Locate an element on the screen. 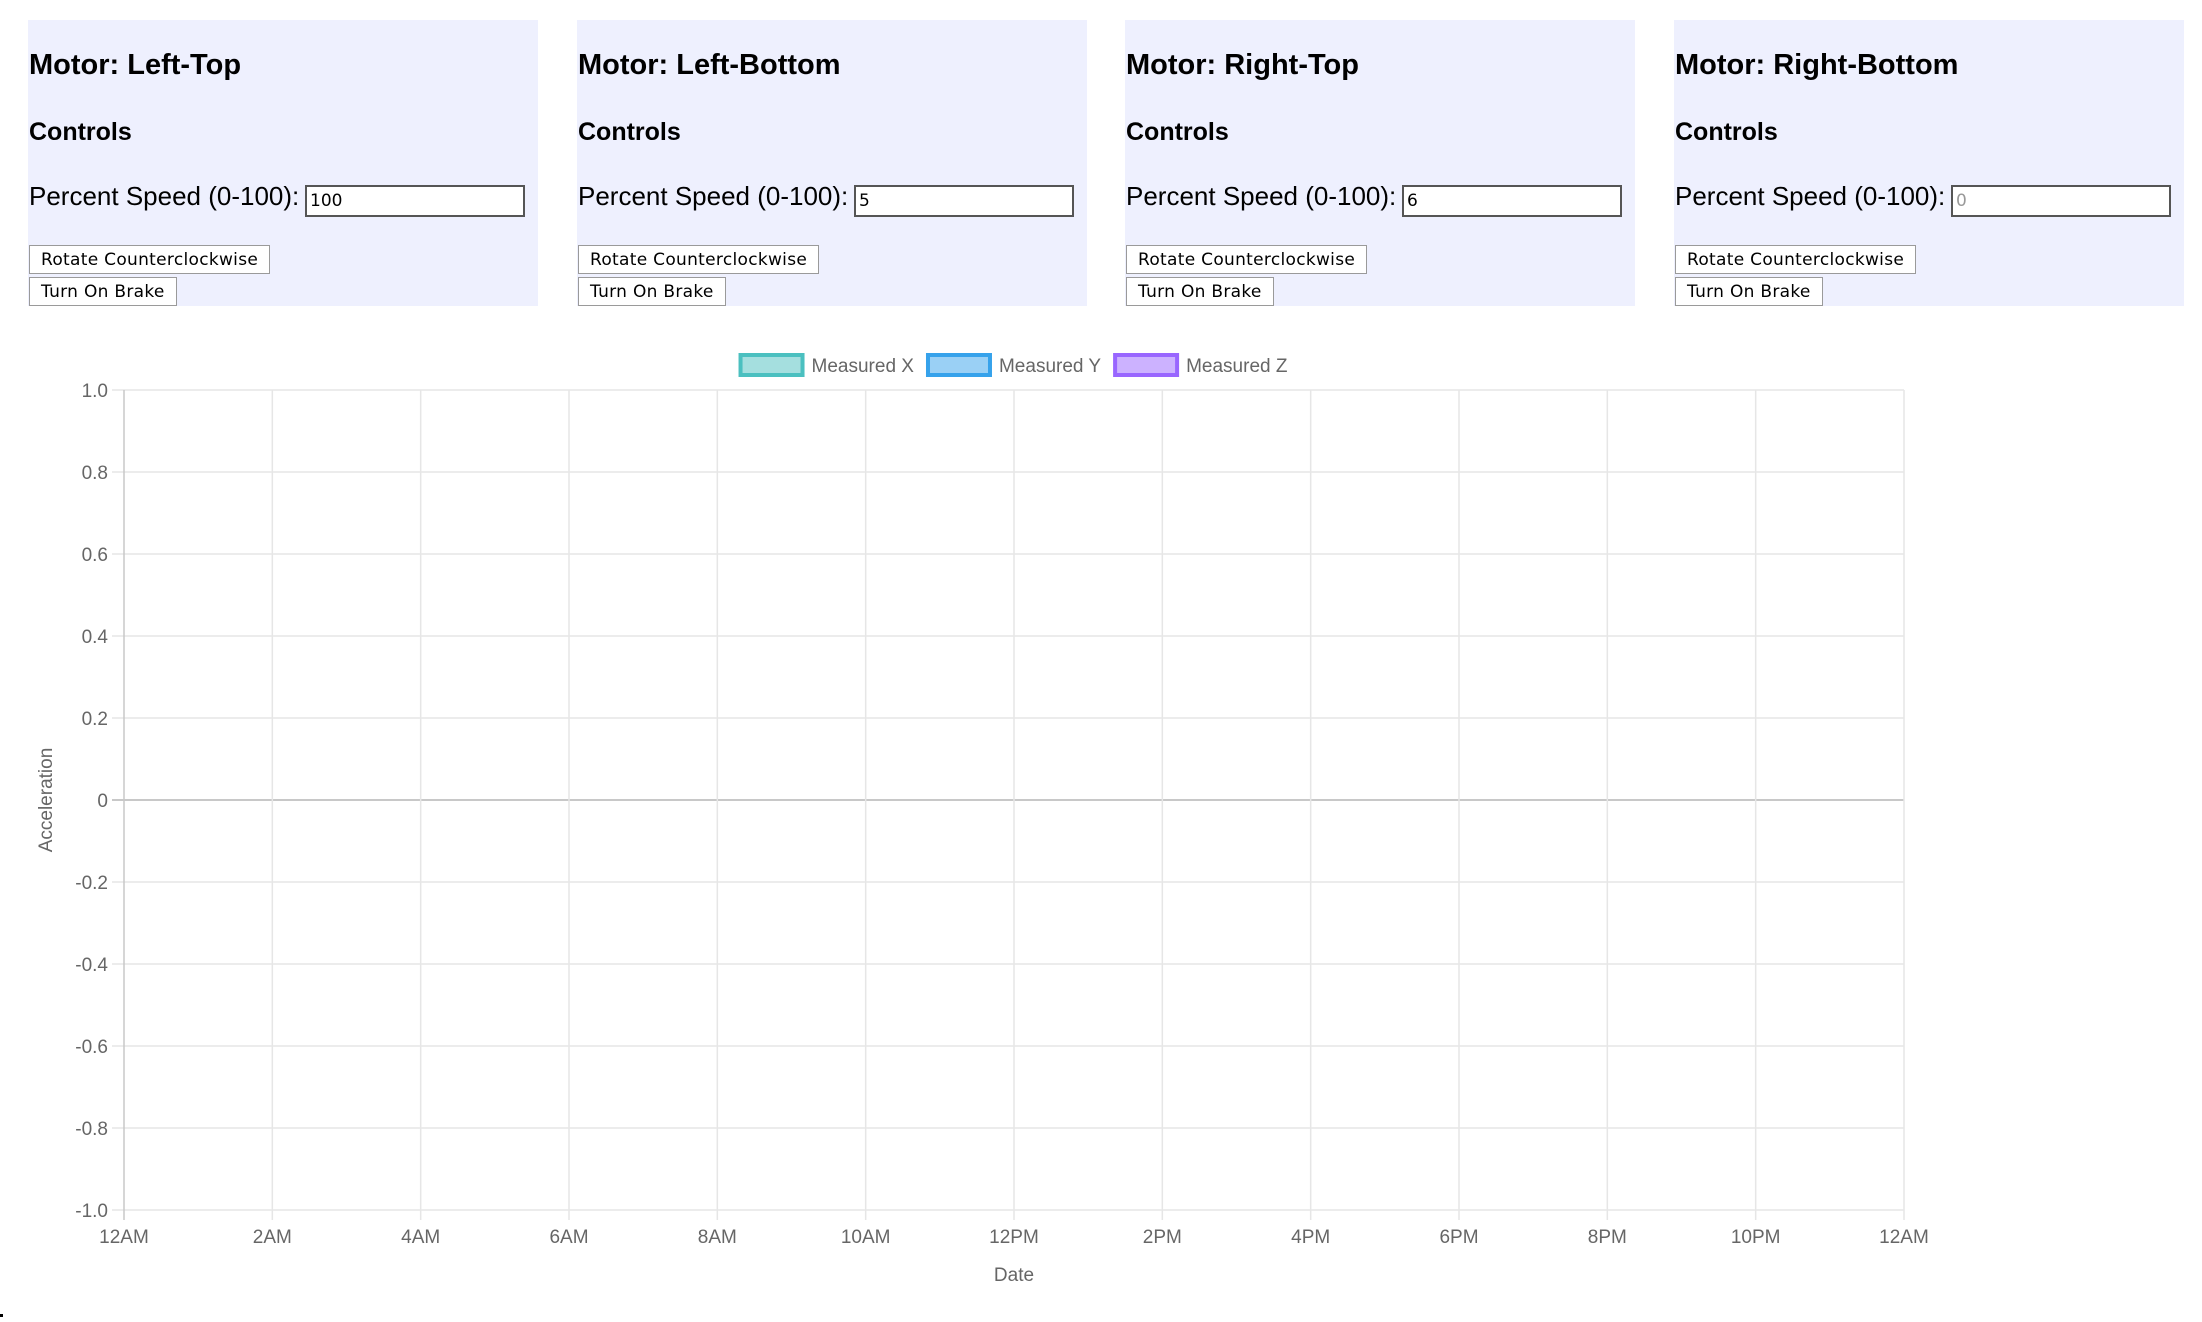 Image resolution: width=2202 pixels, height=1322 pixels. y-tick-label: 0.6 is located at coordinates (95, 555).